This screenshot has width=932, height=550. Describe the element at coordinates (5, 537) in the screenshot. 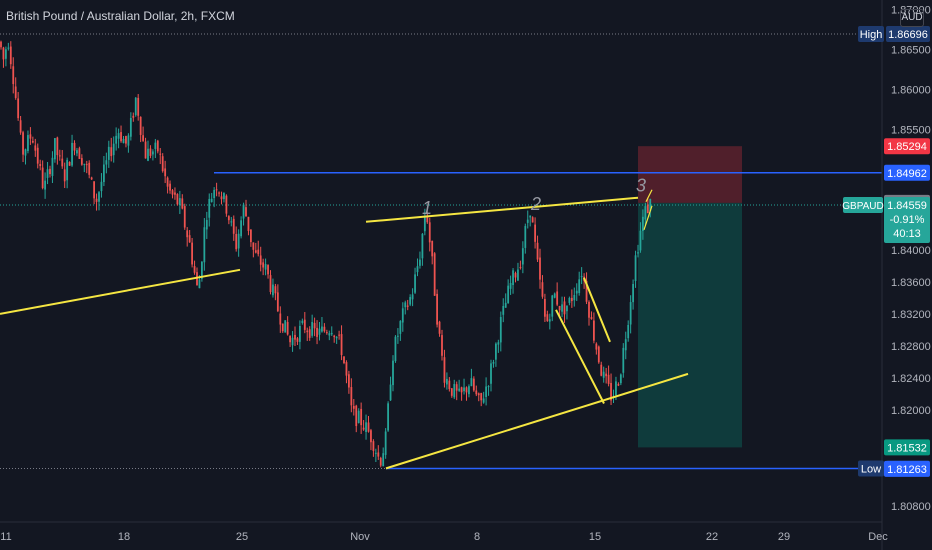

I see `x-tick-label: 11` at that location.